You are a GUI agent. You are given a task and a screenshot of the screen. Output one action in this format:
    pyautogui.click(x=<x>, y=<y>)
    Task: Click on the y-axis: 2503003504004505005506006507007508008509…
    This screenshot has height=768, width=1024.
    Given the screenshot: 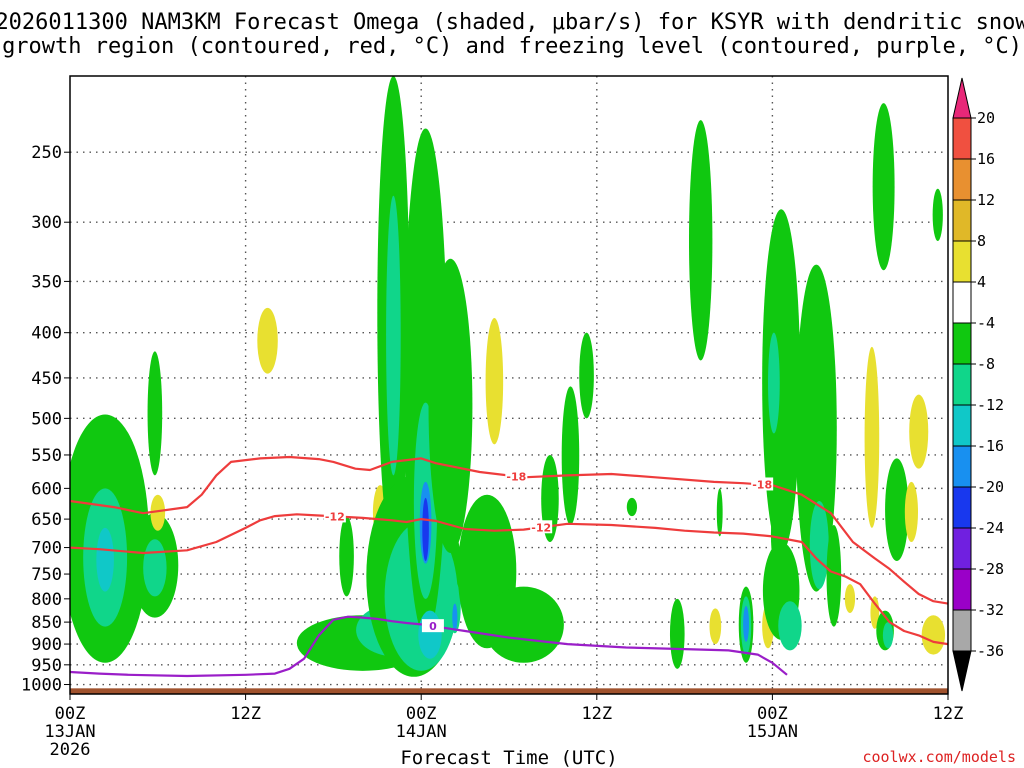 What is the action you would take?
    pyautogui.click(x=45, y=419)
    